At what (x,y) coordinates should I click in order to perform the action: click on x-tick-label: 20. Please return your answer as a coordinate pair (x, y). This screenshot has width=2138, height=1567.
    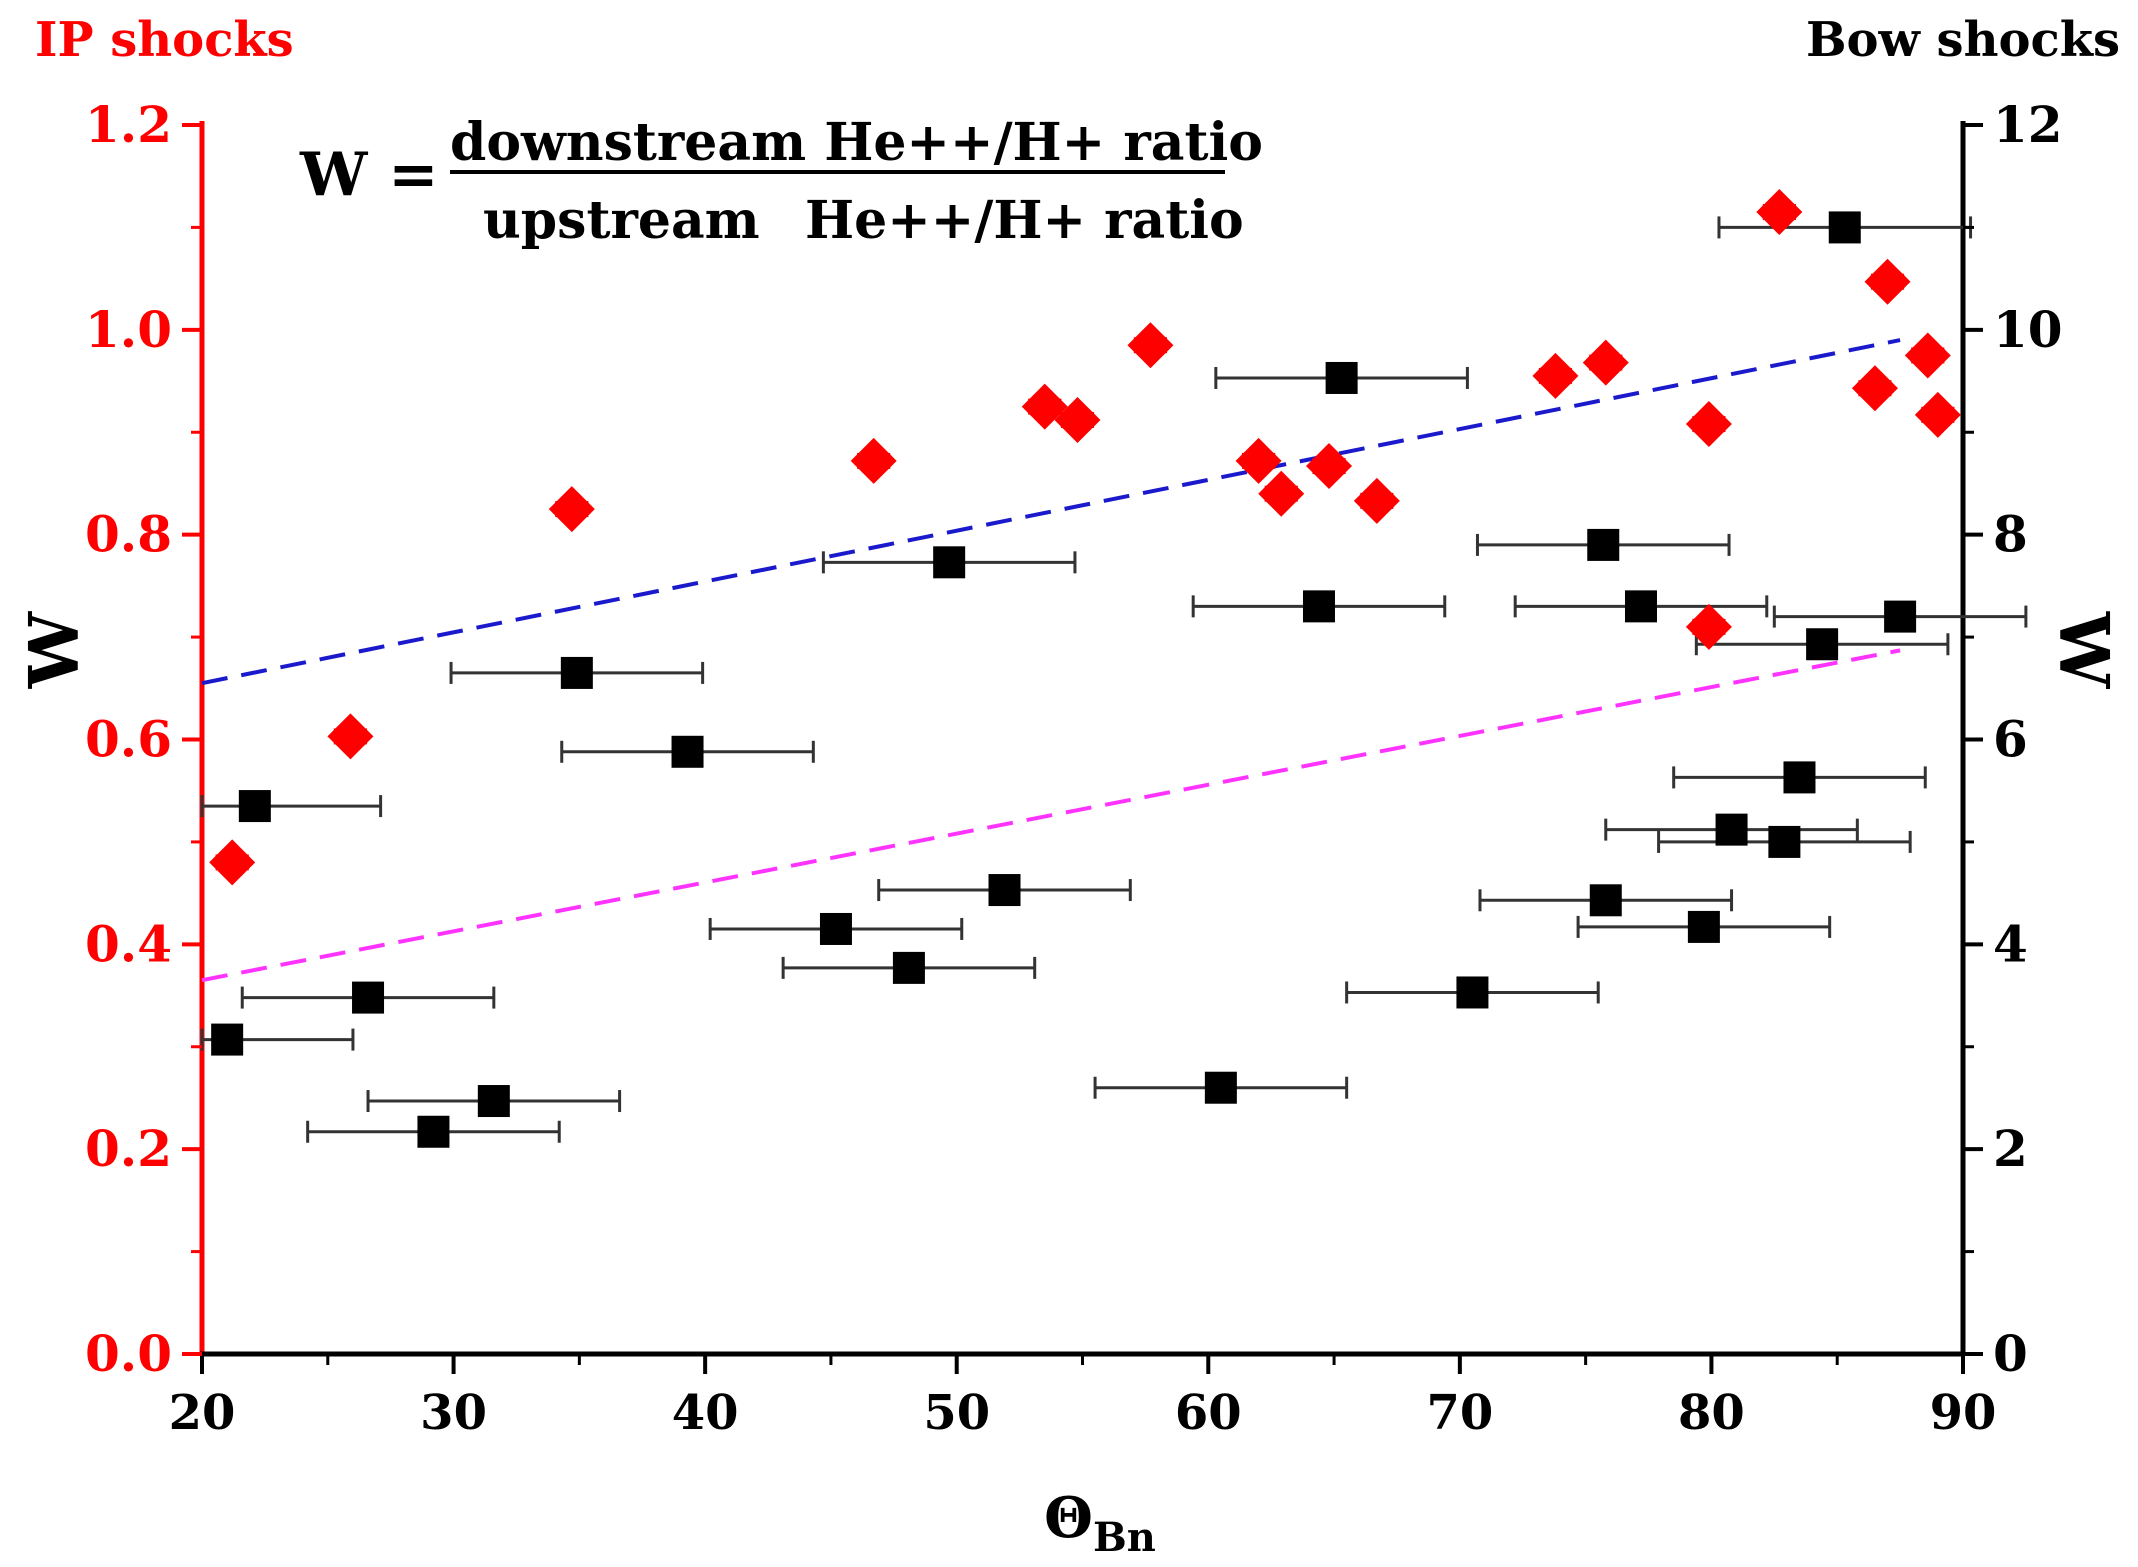
    Looking at the image, I should click on (202, 1413).